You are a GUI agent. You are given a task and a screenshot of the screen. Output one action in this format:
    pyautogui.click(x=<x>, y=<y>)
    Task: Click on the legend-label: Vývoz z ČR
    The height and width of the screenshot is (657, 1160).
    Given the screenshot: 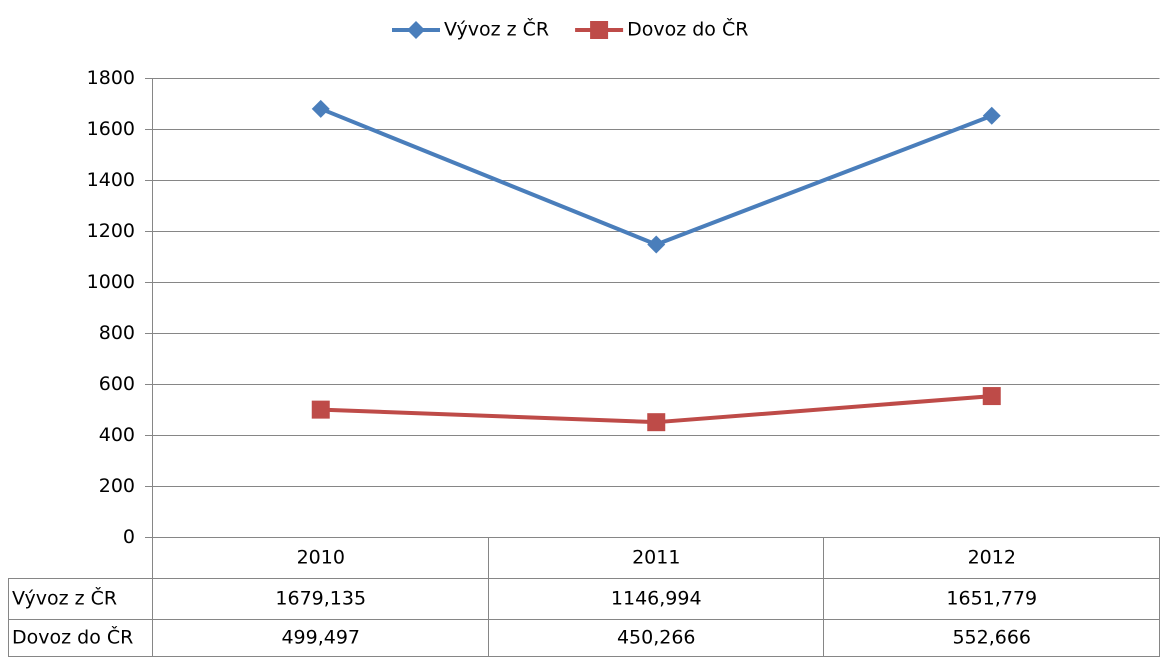 What is the action you would take?
    pyautogui.click(x=496, y=29)
    